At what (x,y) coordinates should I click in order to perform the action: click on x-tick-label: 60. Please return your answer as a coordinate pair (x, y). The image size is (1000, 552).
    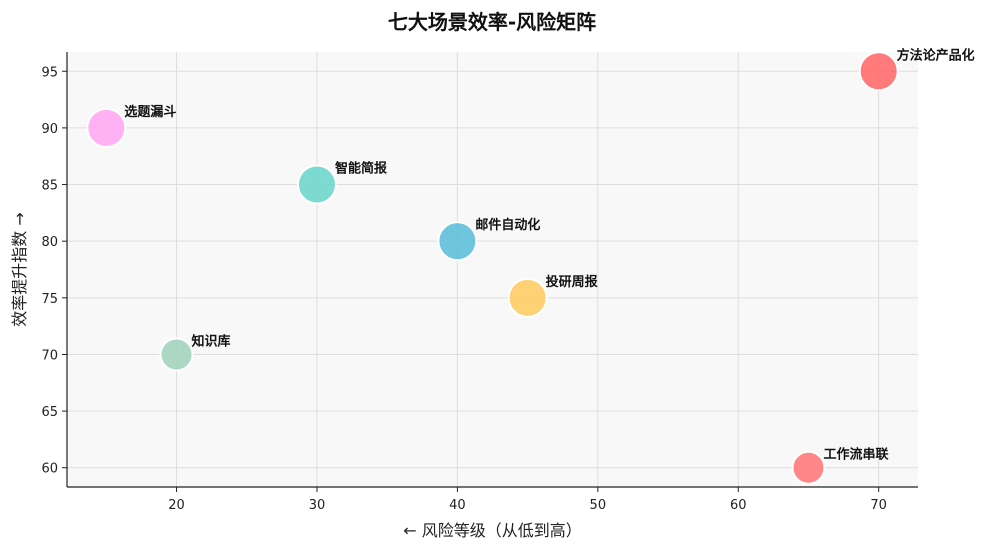
    Looking at the image, I should click on (738, 505).